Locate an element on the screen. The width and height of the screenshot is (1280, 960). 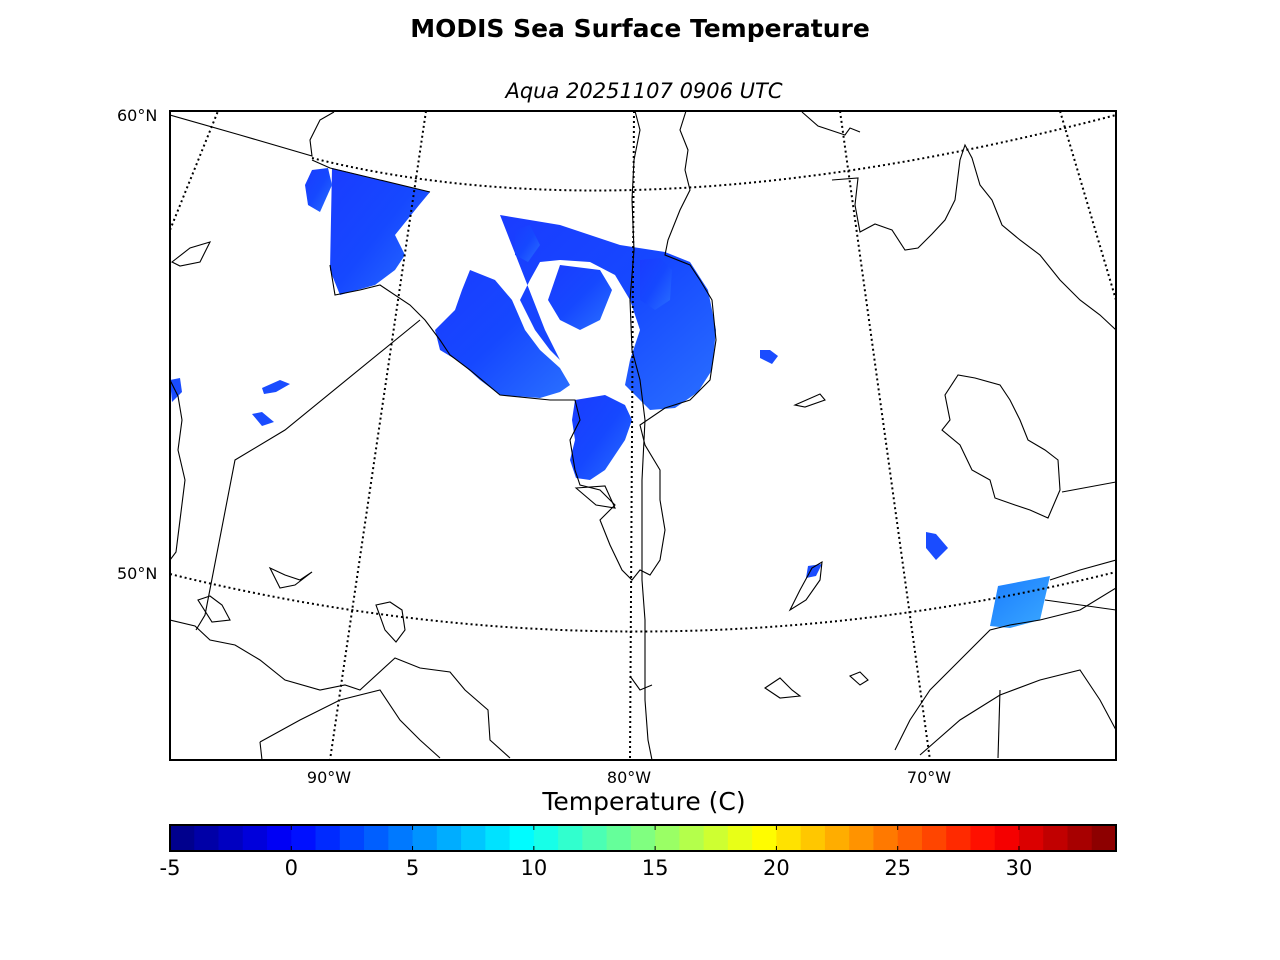
colorbar-tick-label: 30 is located at coordinates (1019, 868).